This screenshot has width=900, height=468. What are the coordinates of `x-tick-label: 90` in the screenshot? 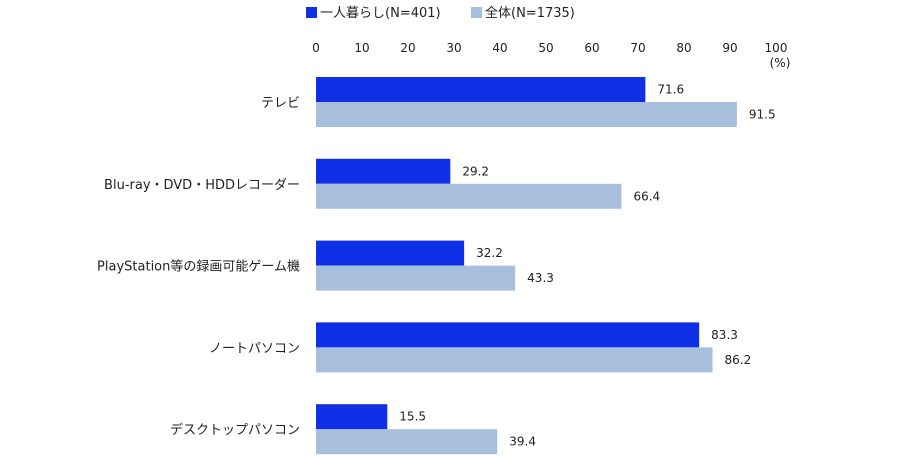 It's located at (729, 48).